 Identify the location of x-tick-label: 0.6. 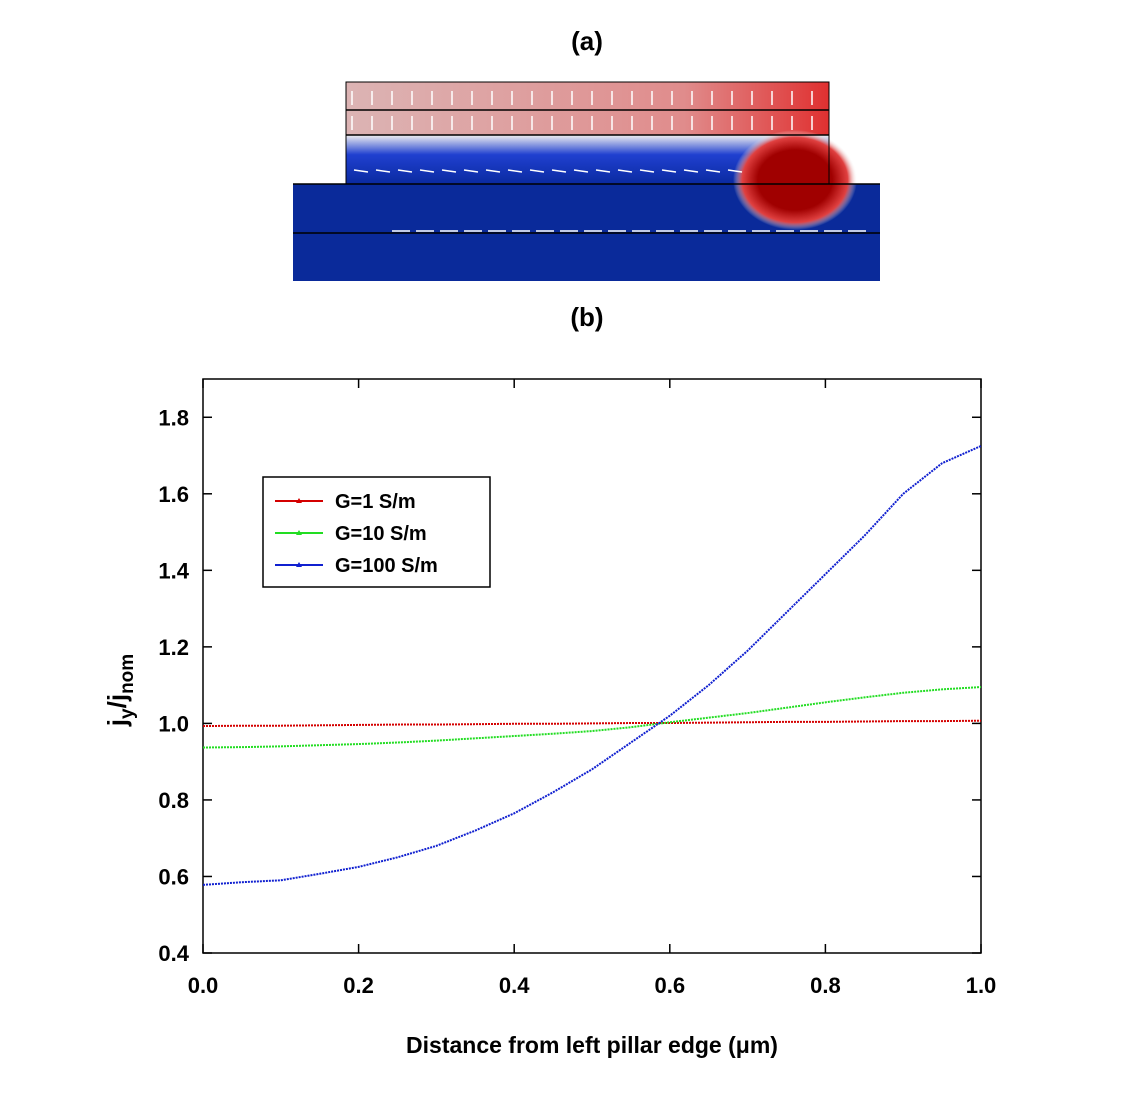
(670, 985).